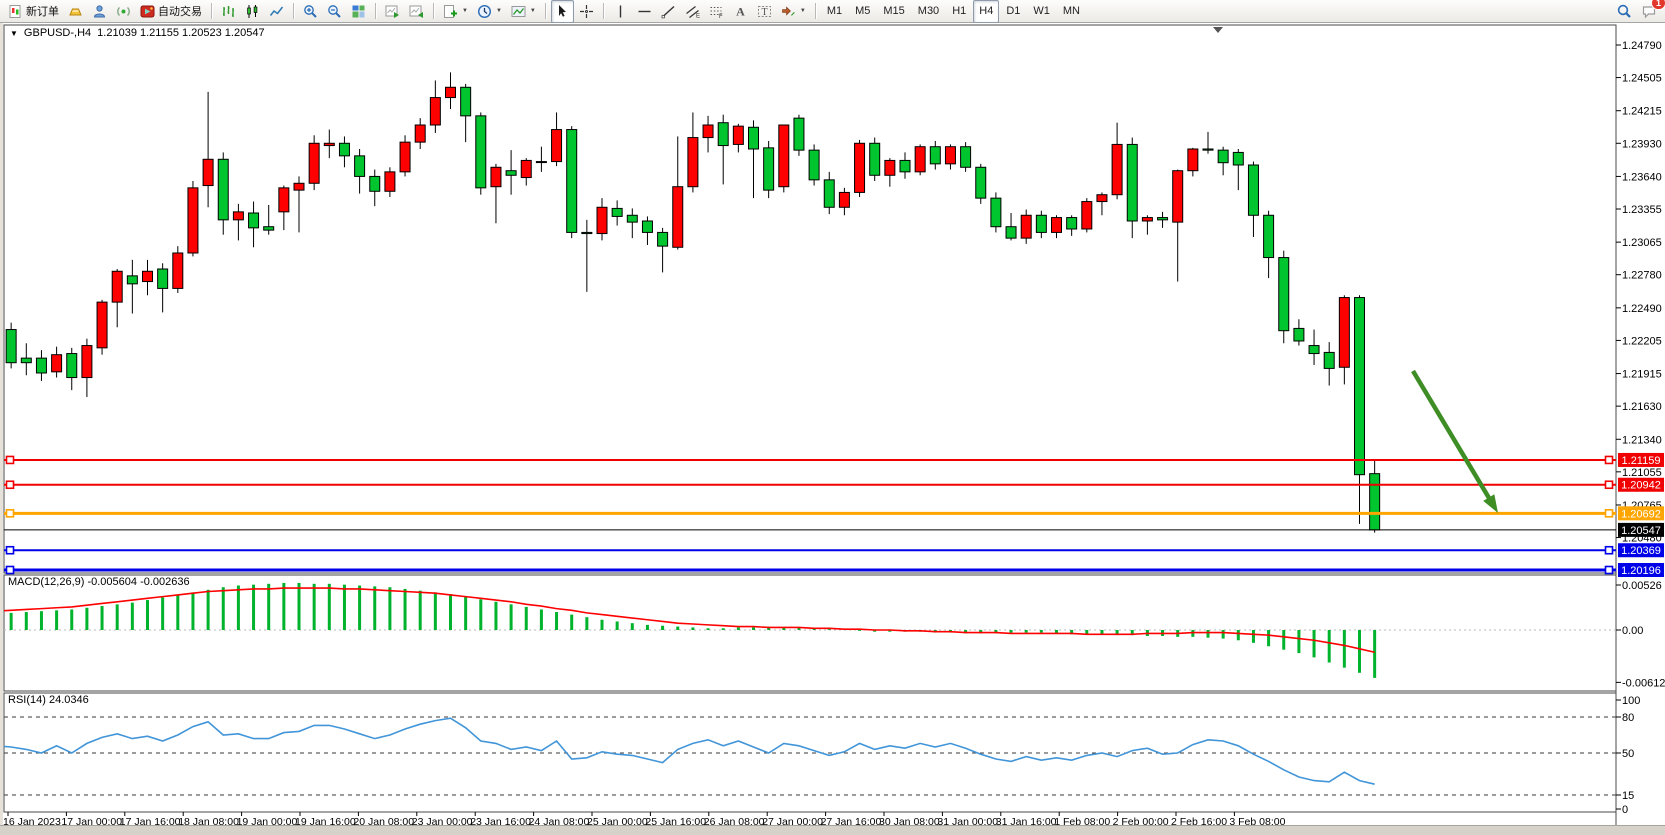 The image size is (1665, 835). I want to click on zoom-out-button, so click(334, 11).